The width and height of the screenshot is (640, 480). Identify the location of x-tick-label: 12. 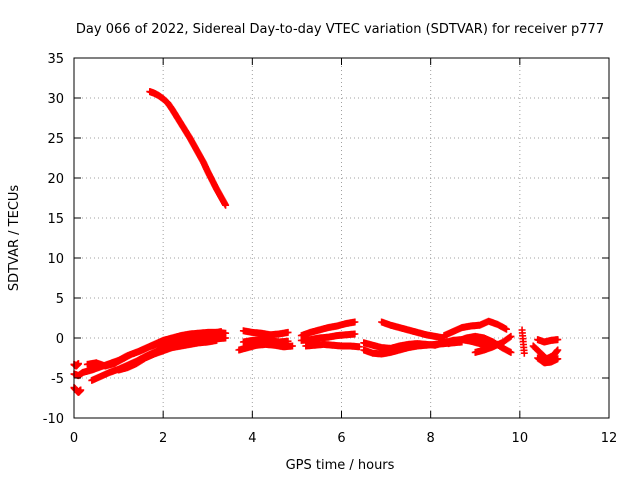
(609, 438).